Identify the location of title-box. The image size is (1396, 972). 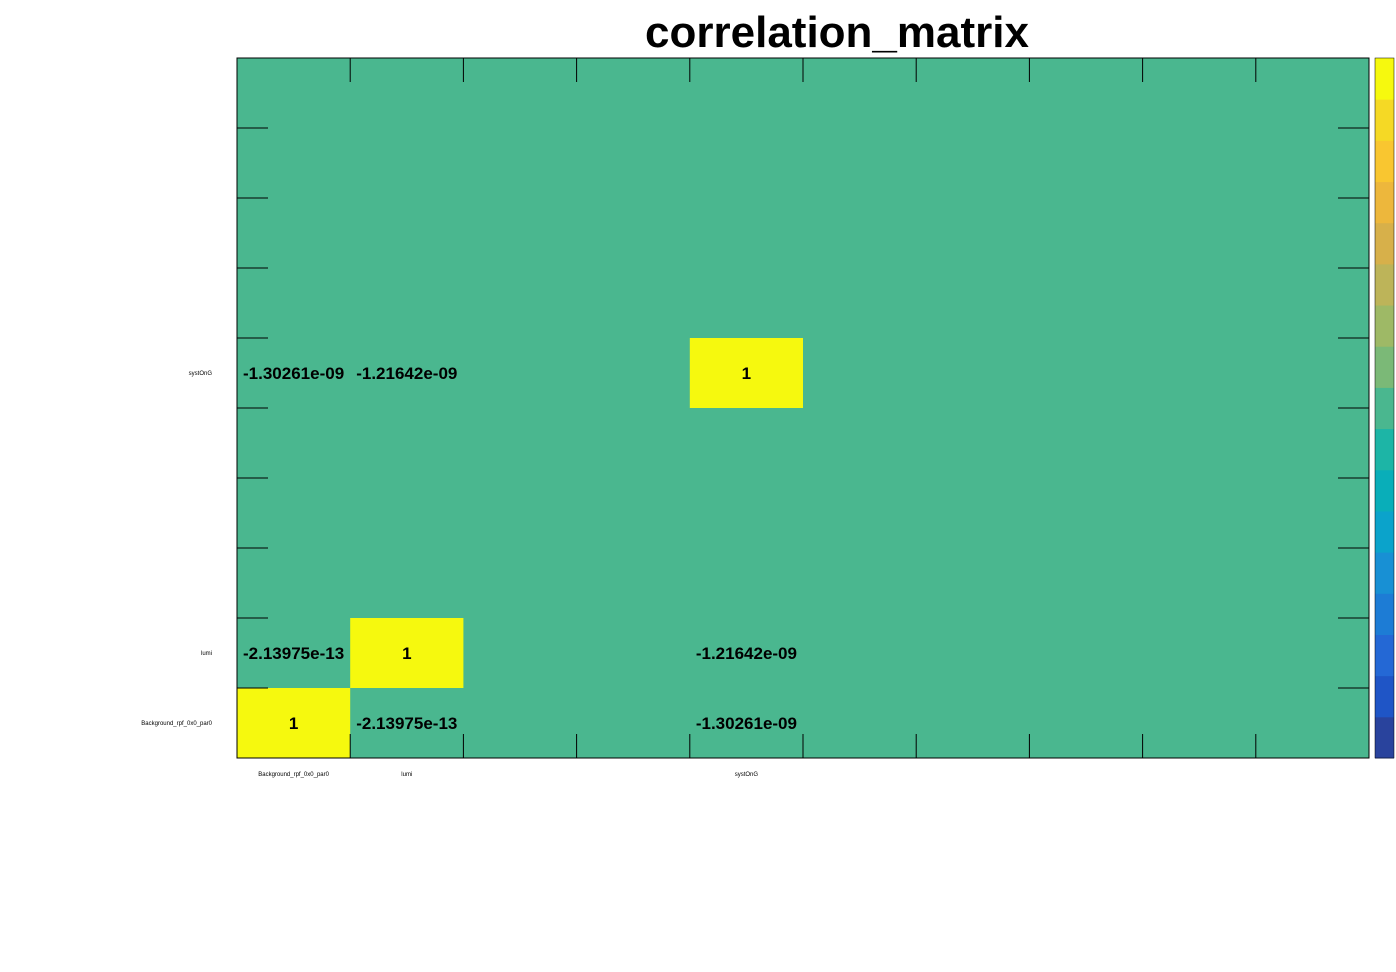
(842, 32).